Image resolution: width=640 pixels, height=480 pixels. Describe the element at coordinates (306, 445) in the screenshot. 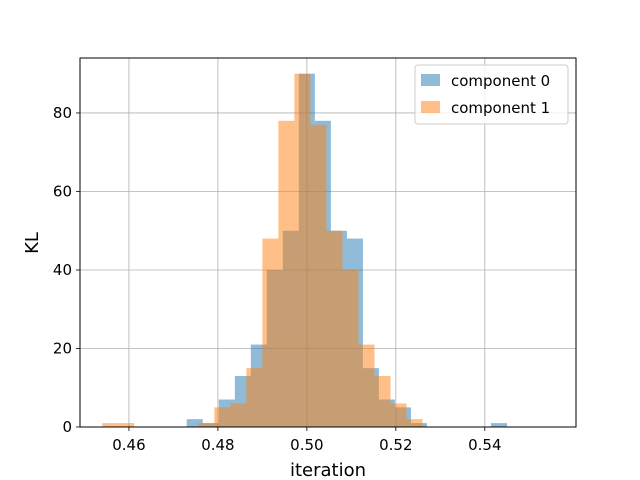

I see `x-tick-label: 0.50` at that location.